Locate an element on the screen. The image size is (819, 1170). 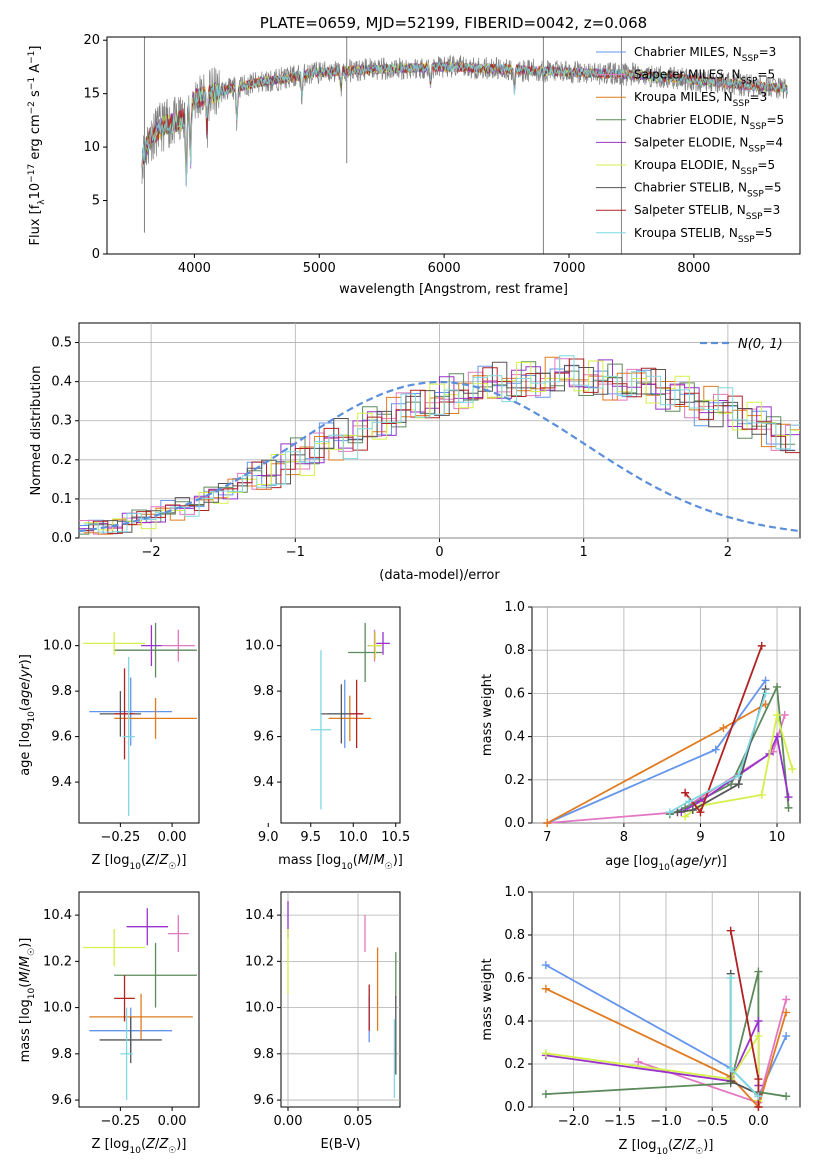
y-tick-label: 0.1 is located at coordinates (61, 499).